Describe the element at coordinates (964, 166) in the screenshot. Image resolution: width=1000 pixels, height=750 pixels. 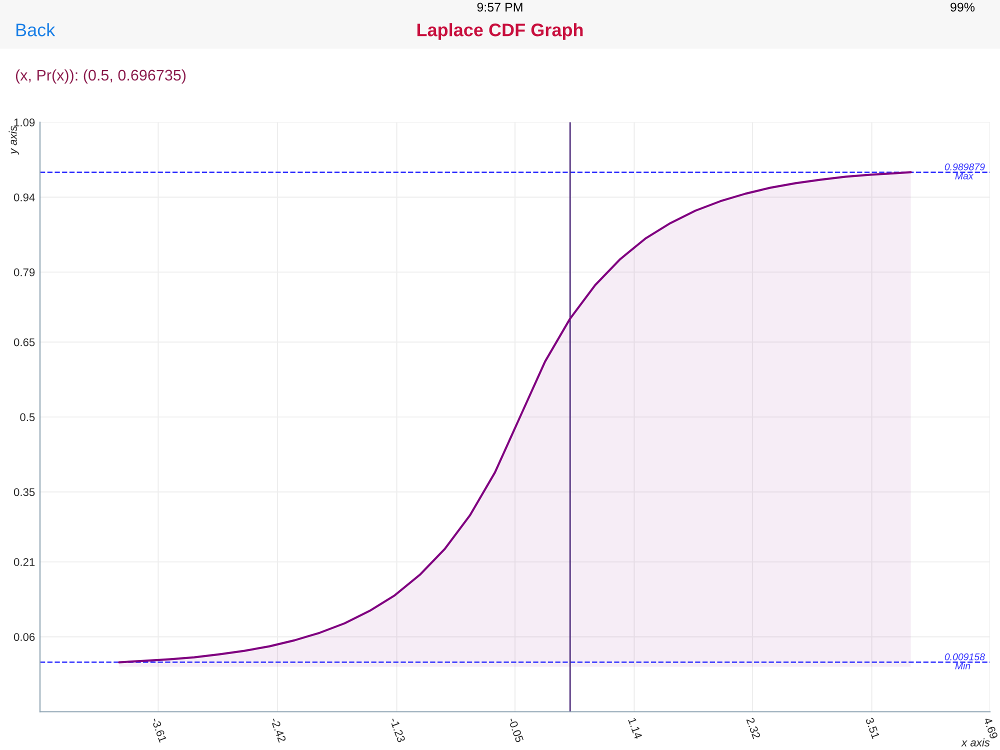
I see `annotation: 0.989879` at that location.